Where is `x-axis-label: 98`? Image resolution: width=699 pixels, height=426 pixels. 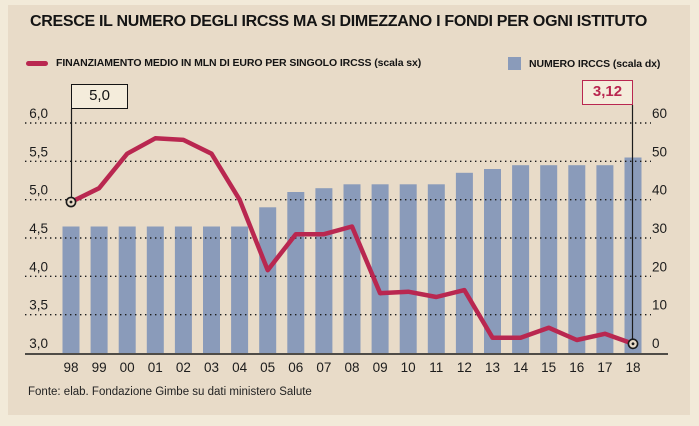 x-axis-label: 98 is located at coordinates (70, 367).